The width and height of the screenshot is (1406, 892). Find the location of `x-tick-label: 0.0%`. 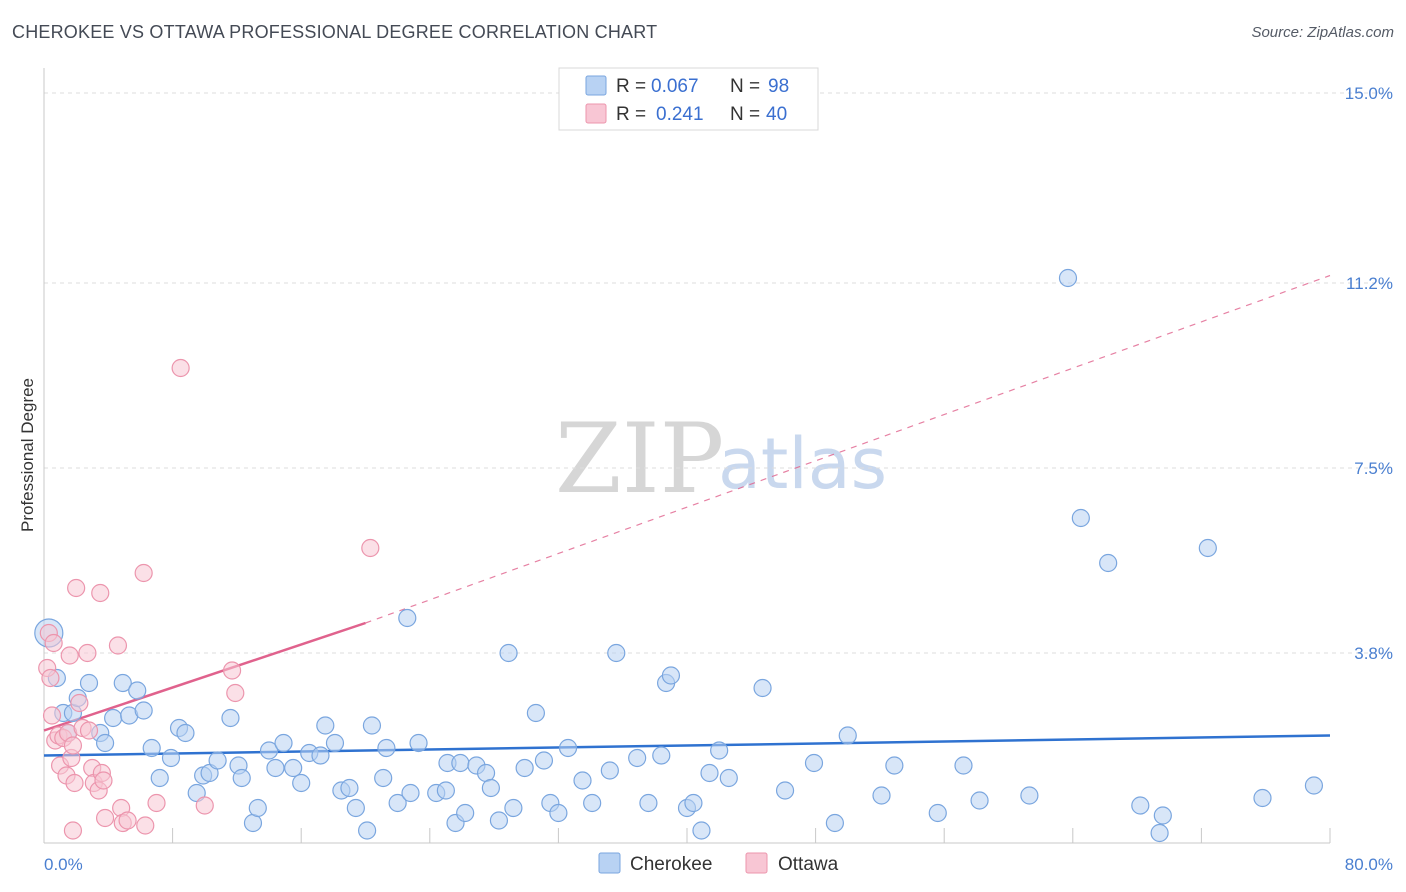

x-tick-label: 0.0% is located at coordinates (63, 864).